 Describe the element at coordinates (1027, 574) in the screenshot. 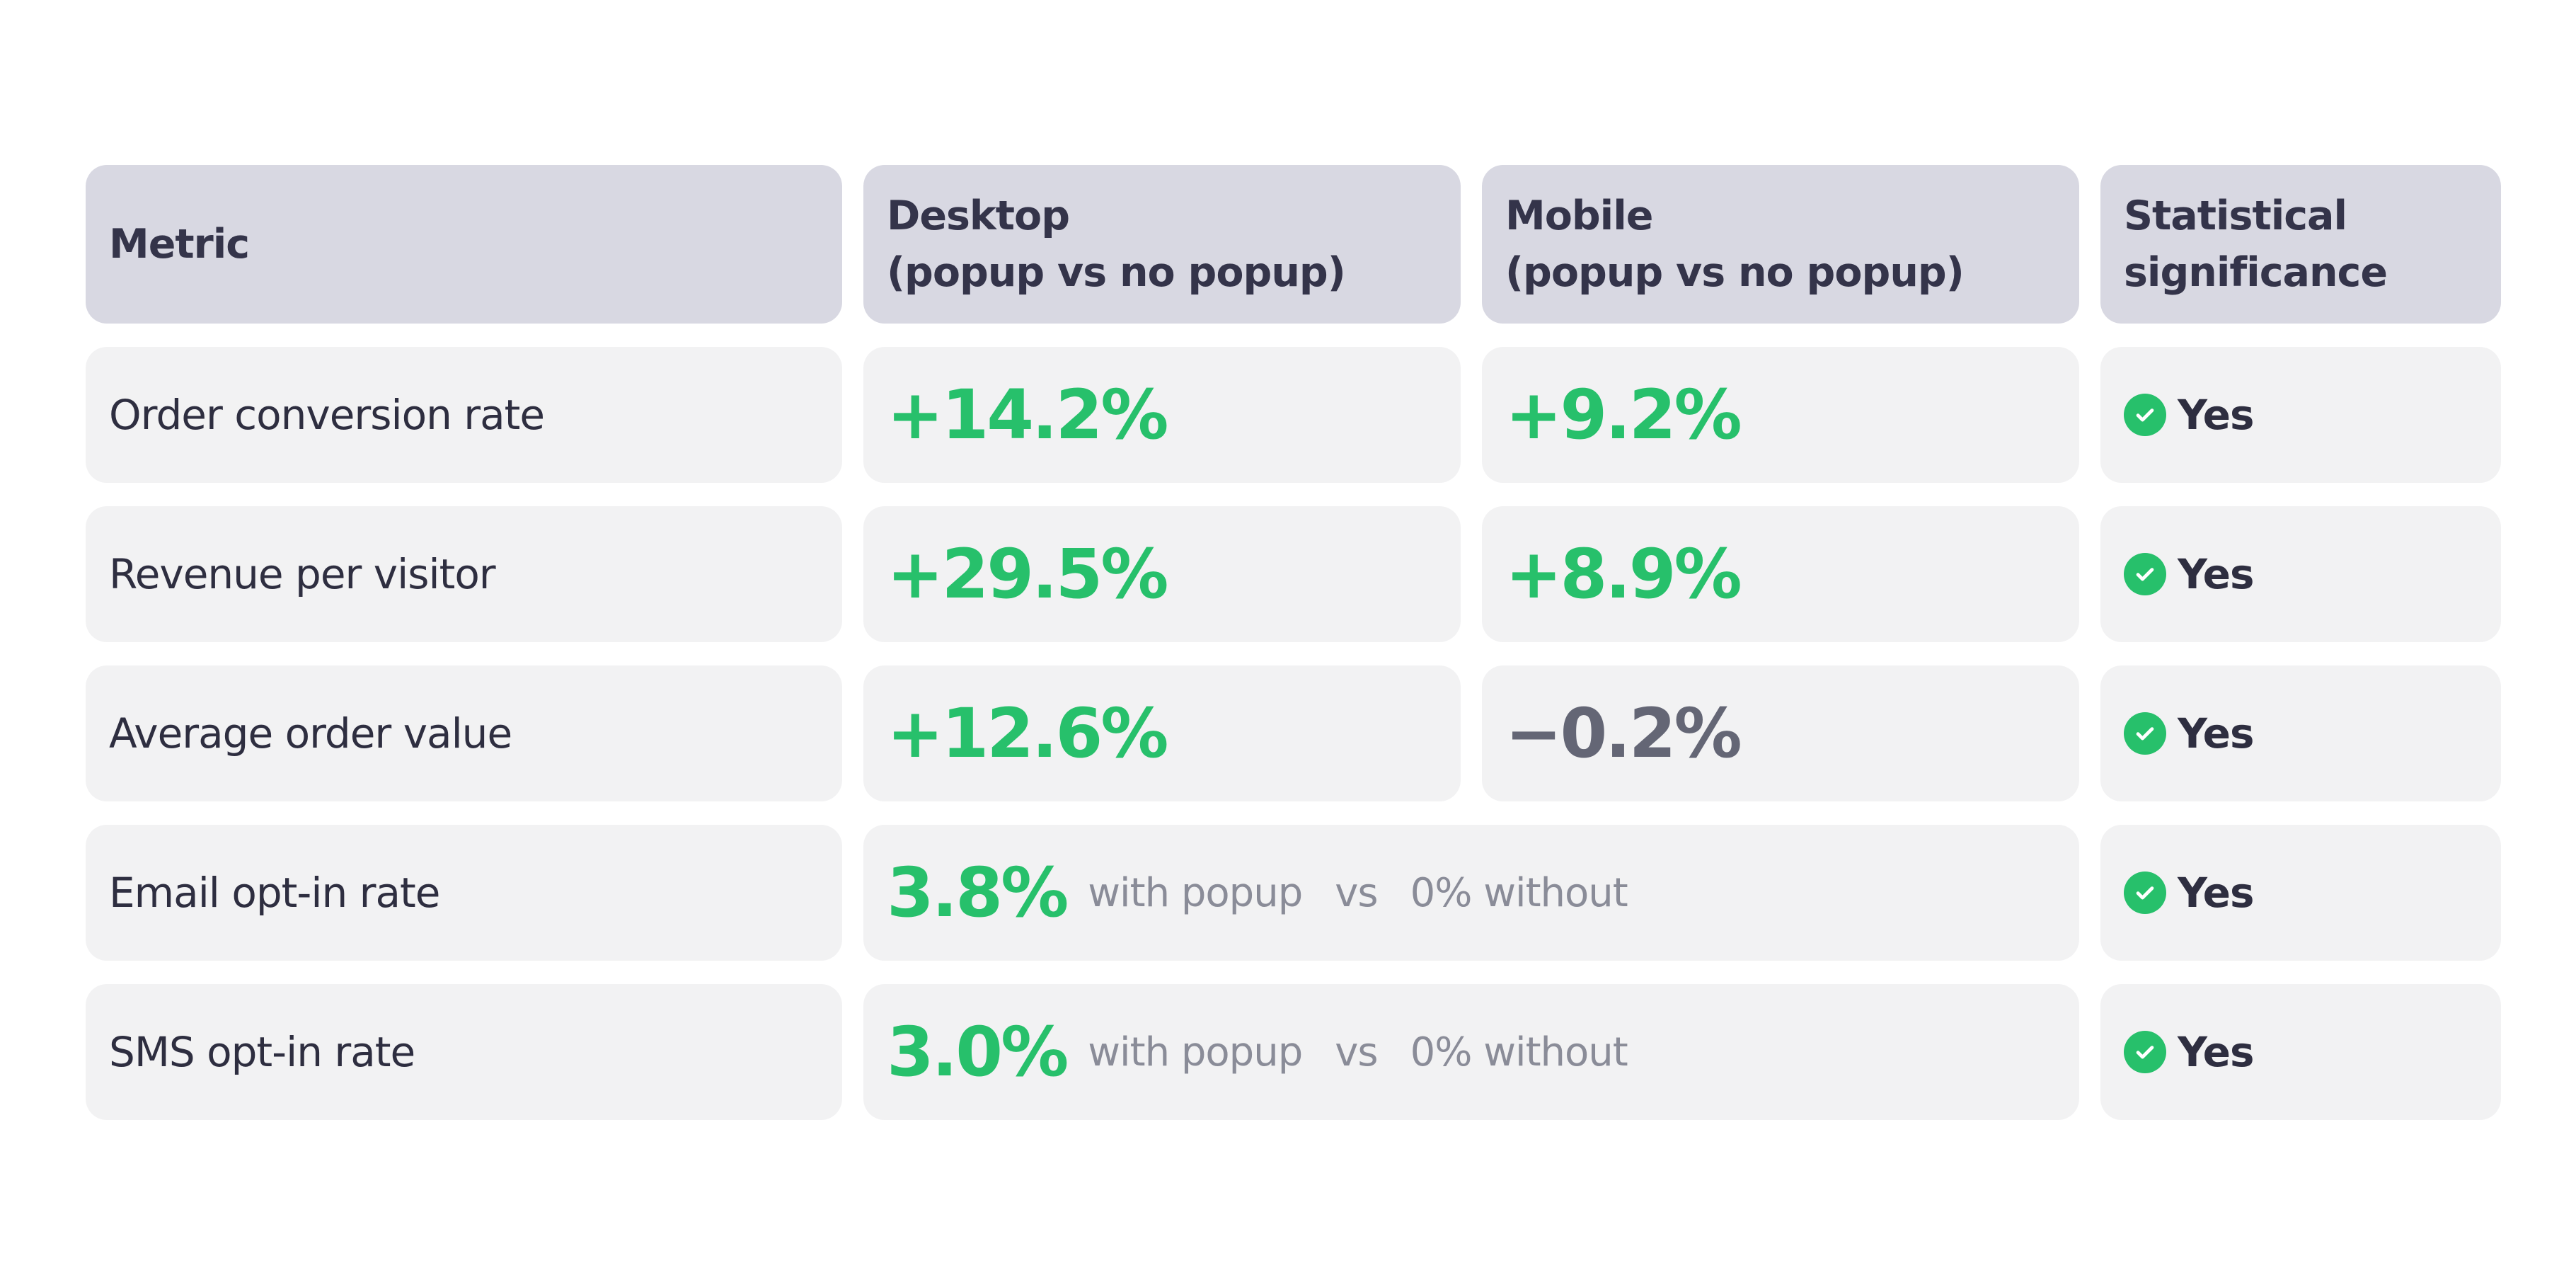

I see `desktop-value: +29.5%` at that location.